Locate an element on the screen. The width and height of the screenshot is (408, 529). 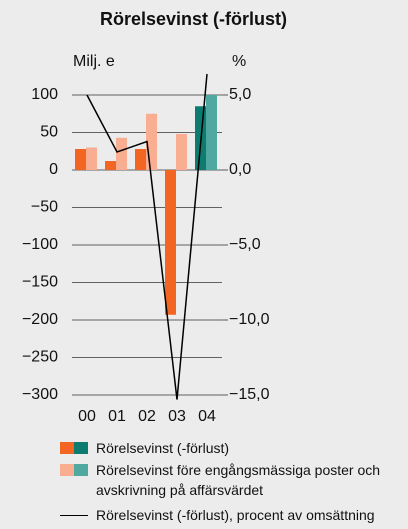
legend-item: Rörelsevinst (-förlust) is located at coordinates (144, 448).